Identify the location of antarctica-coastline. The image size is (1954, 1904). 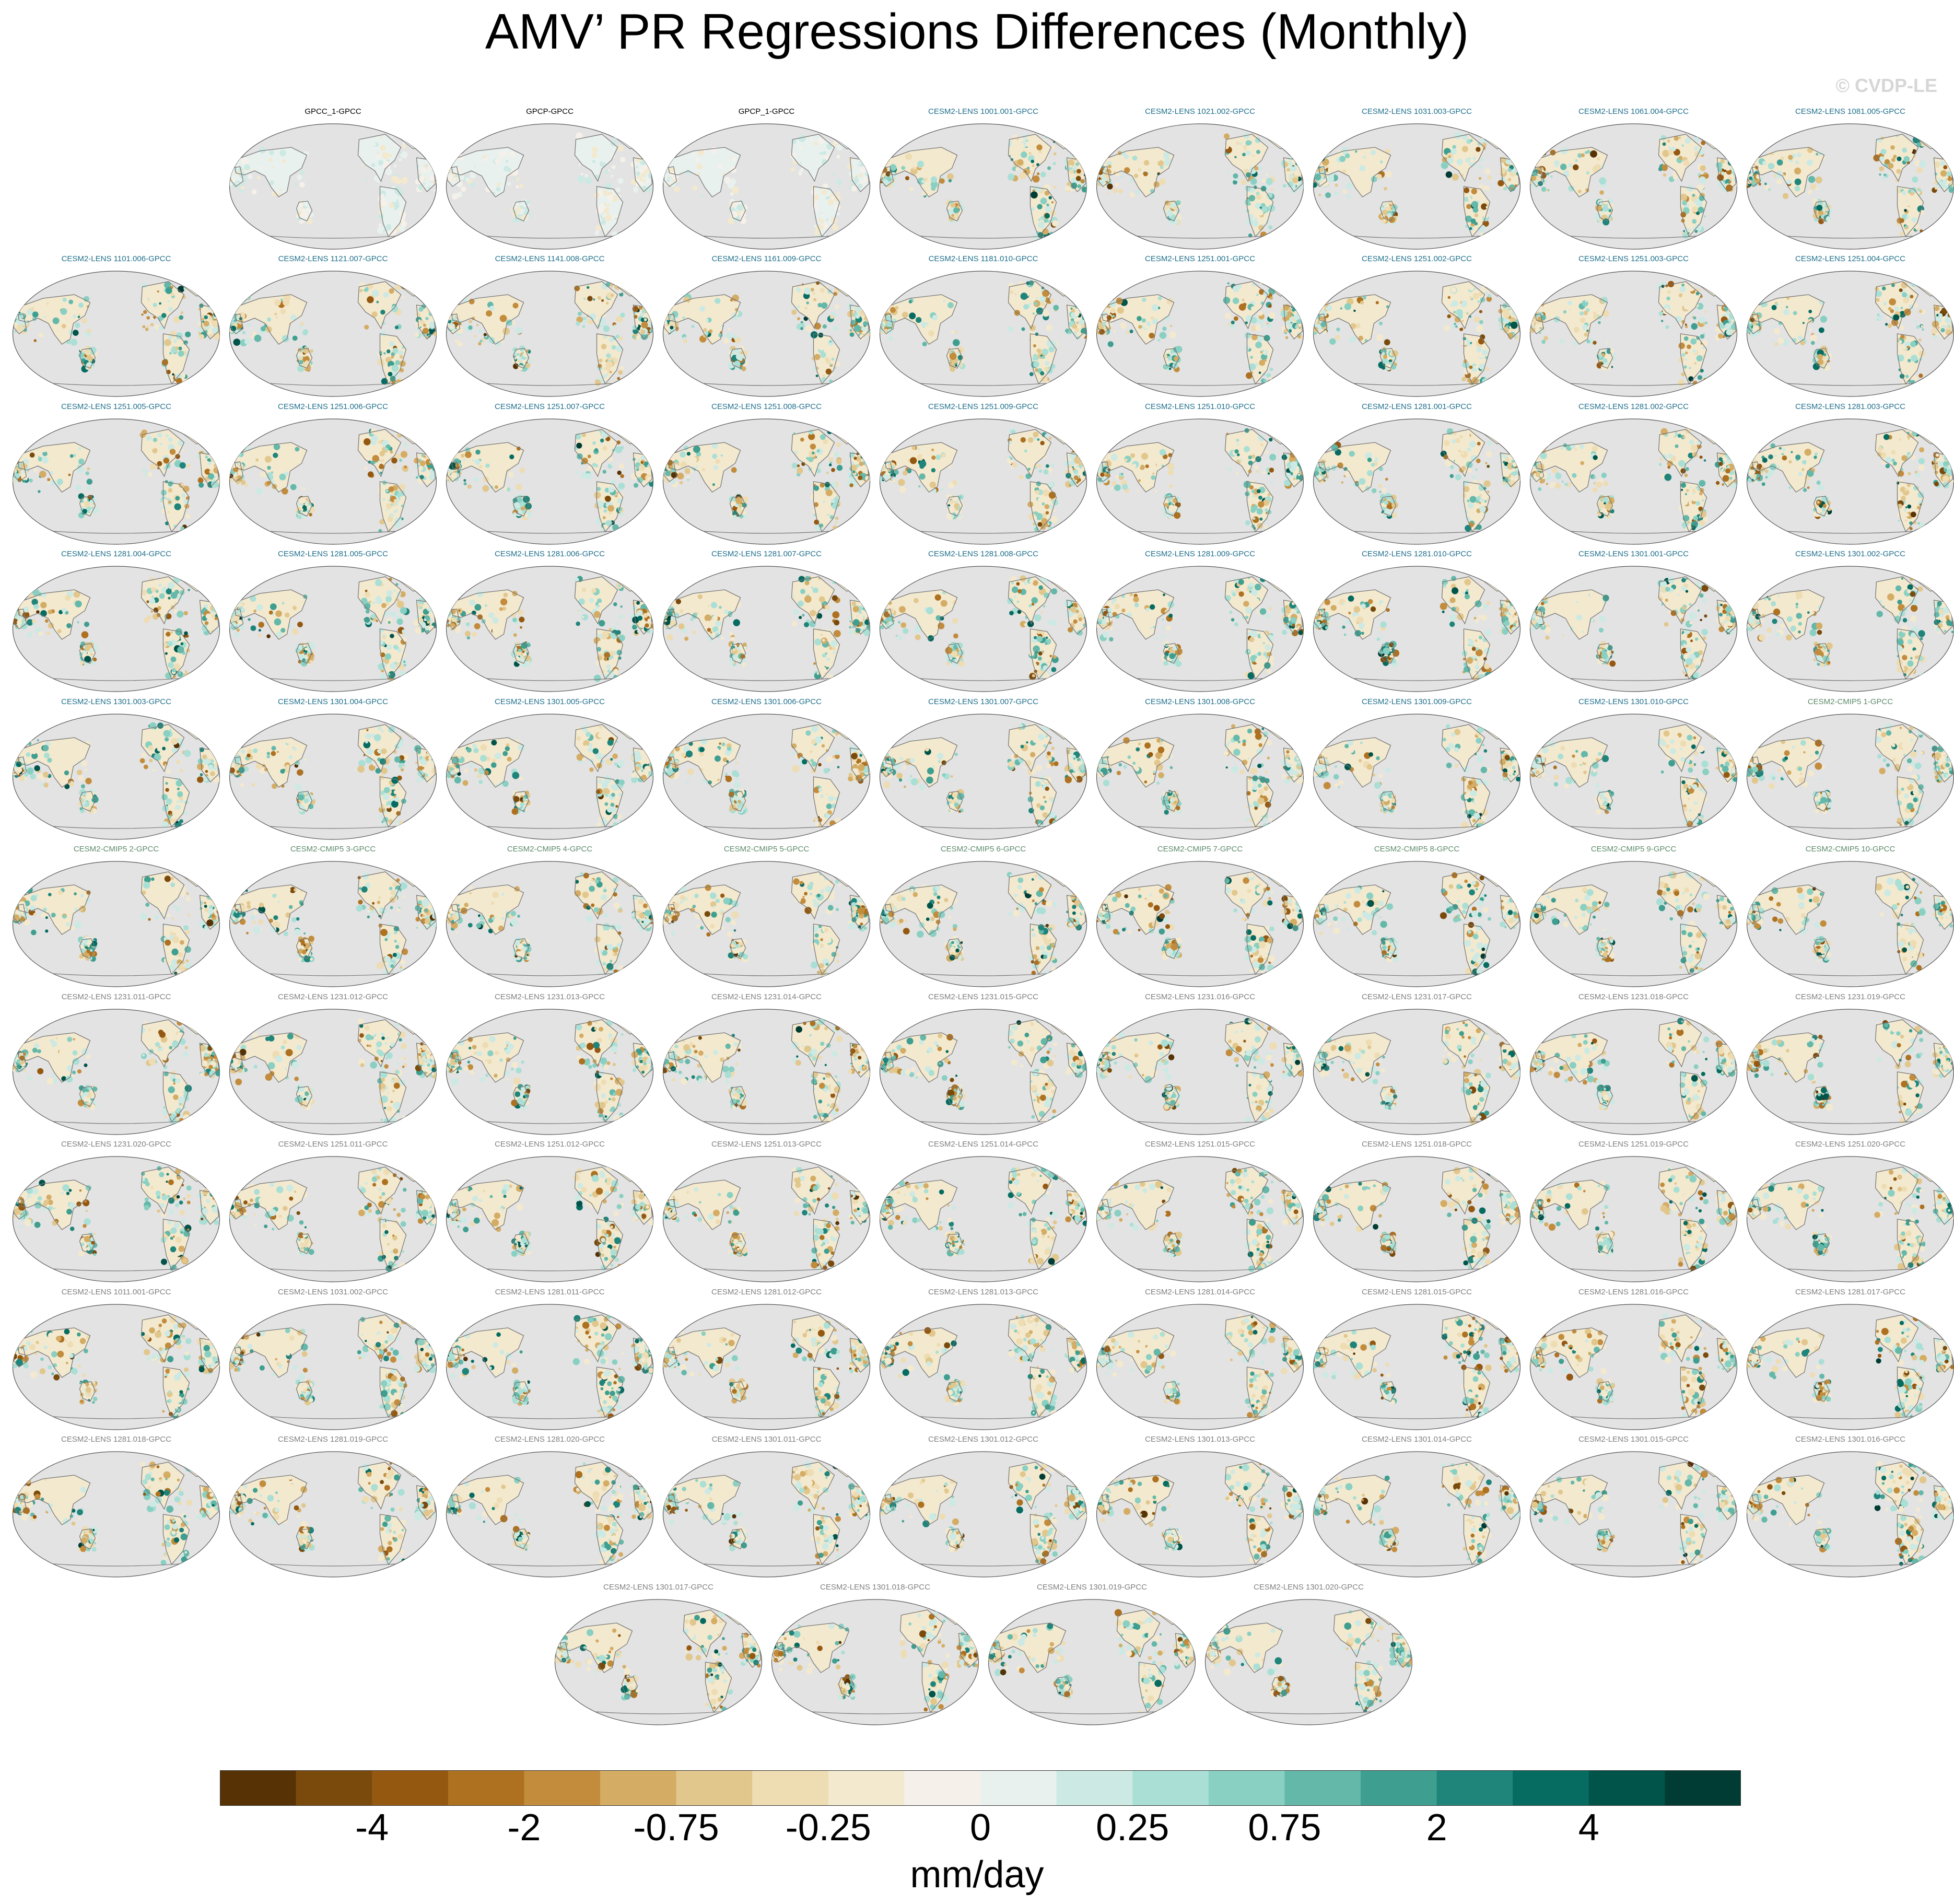
(766, 383).